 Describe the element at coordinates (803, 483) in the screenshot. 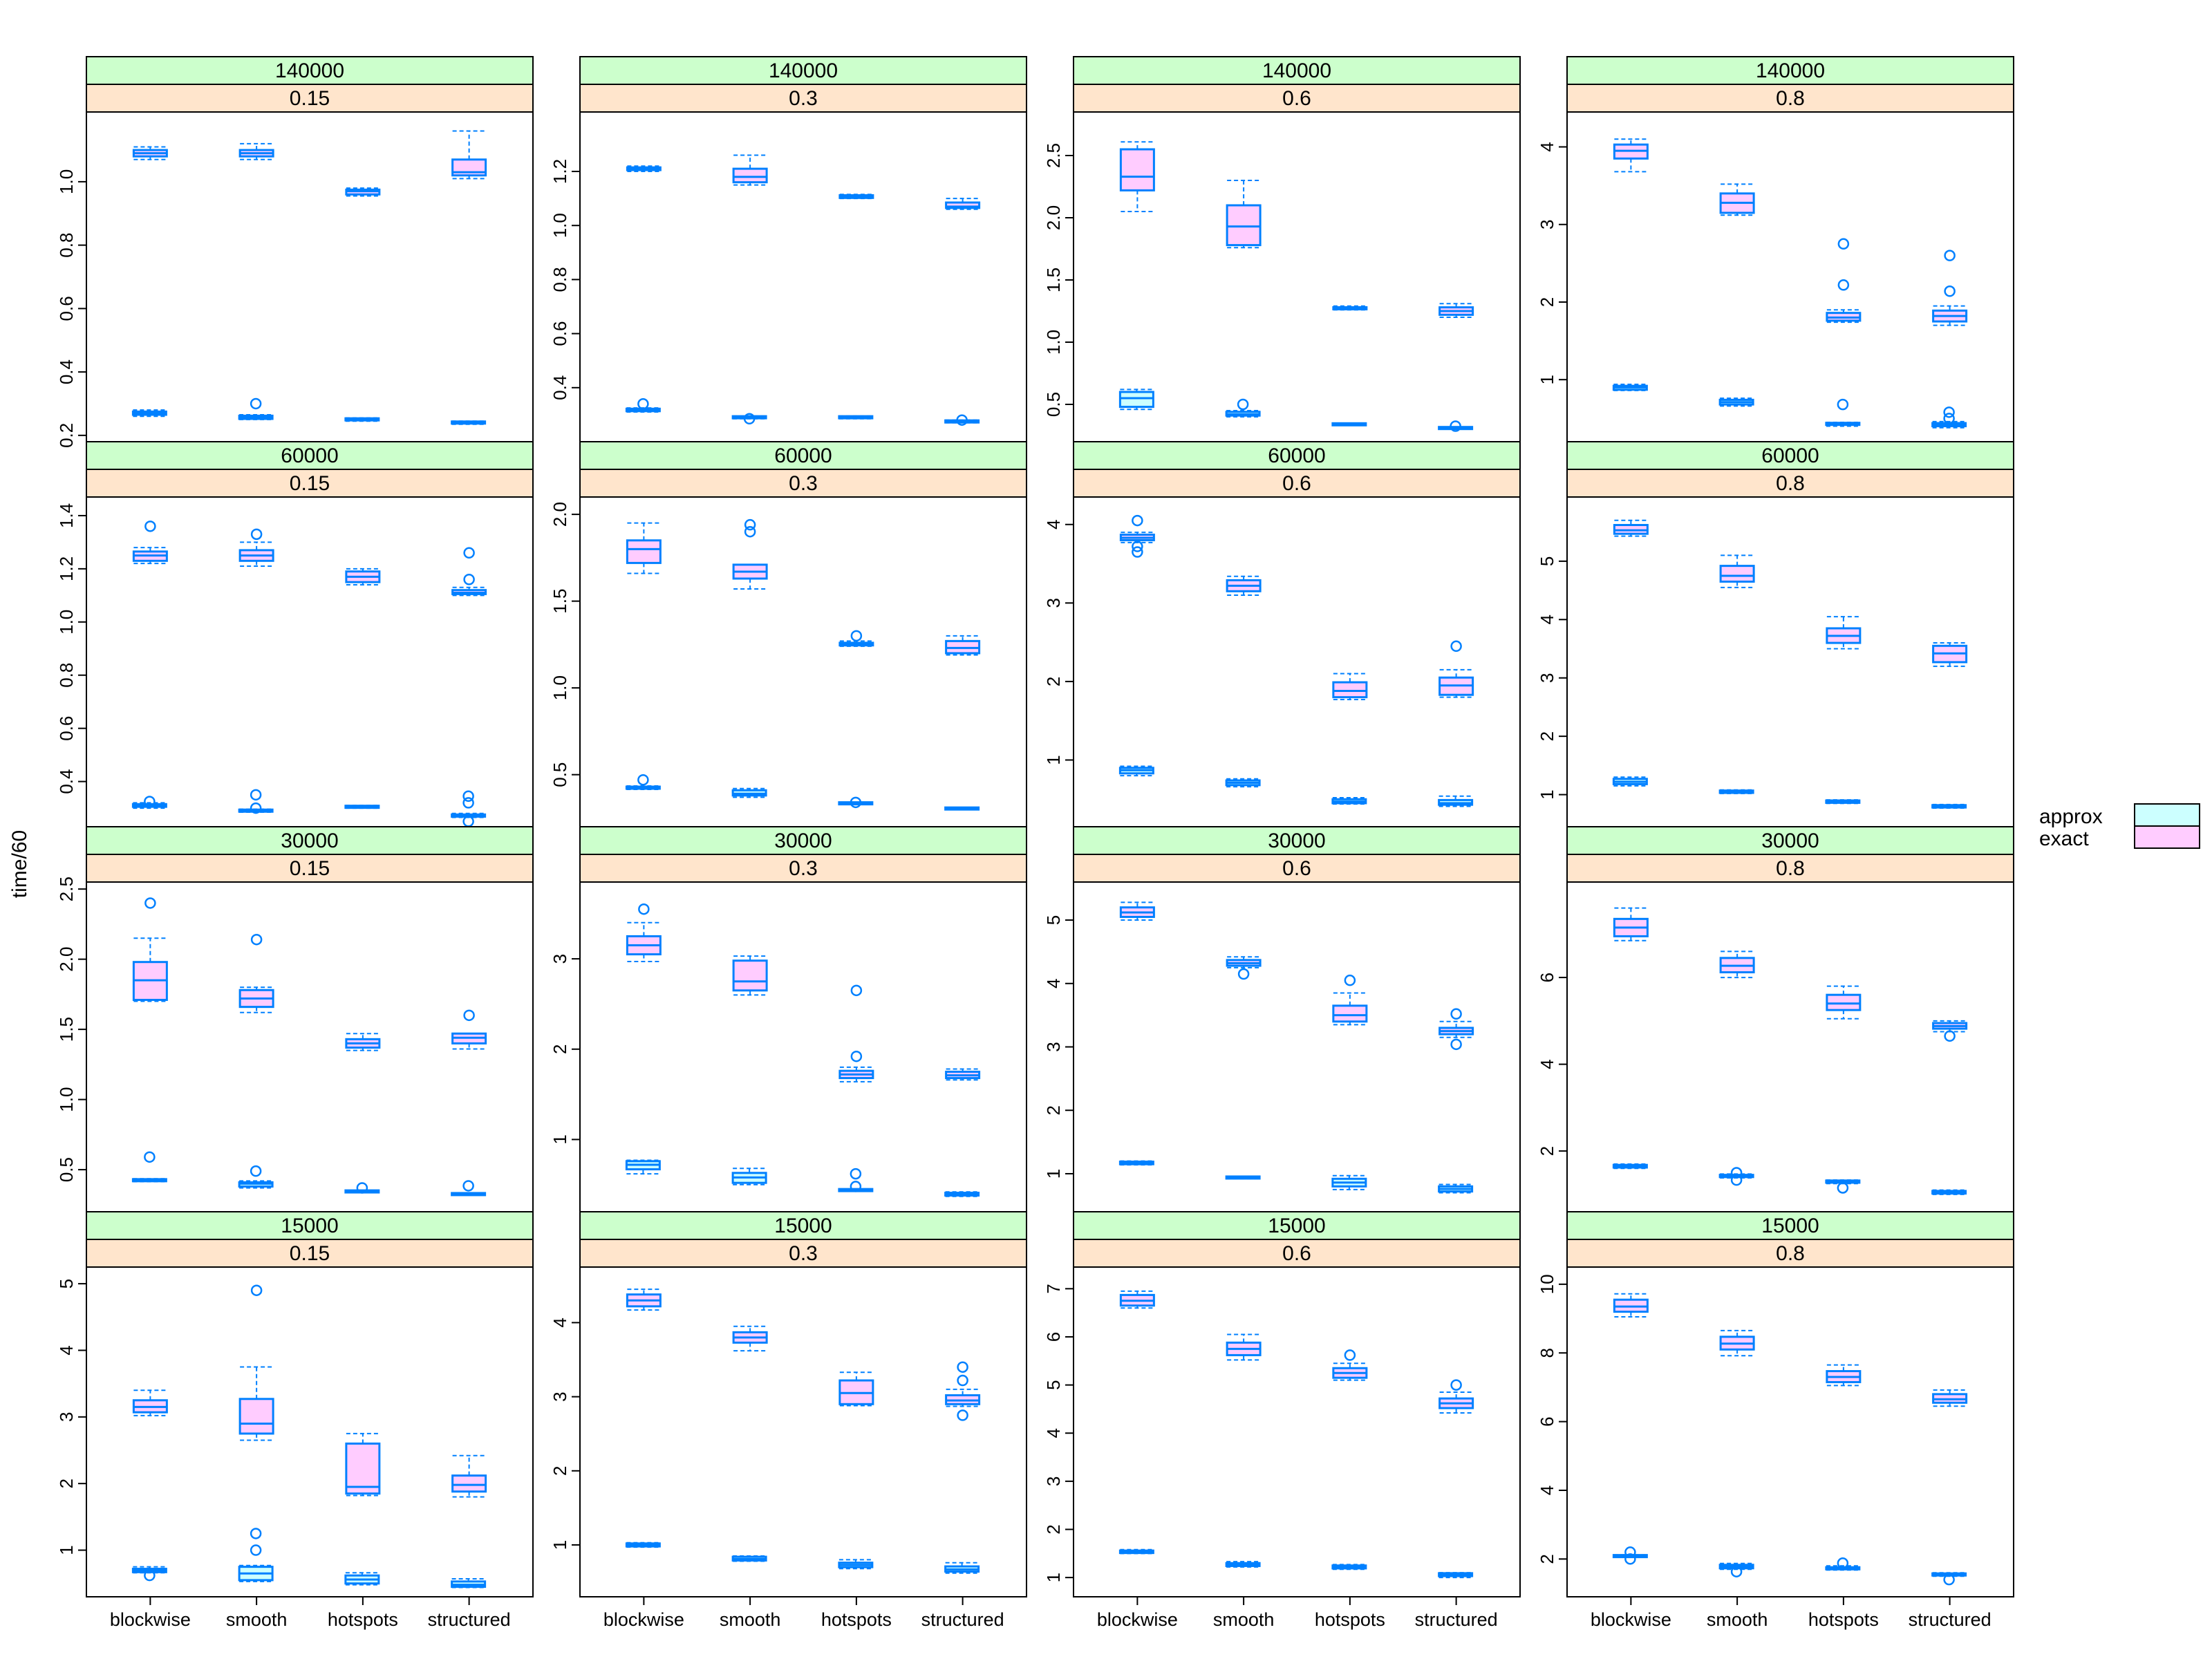

I see `strip-bottom-label: 0.3` at that location.